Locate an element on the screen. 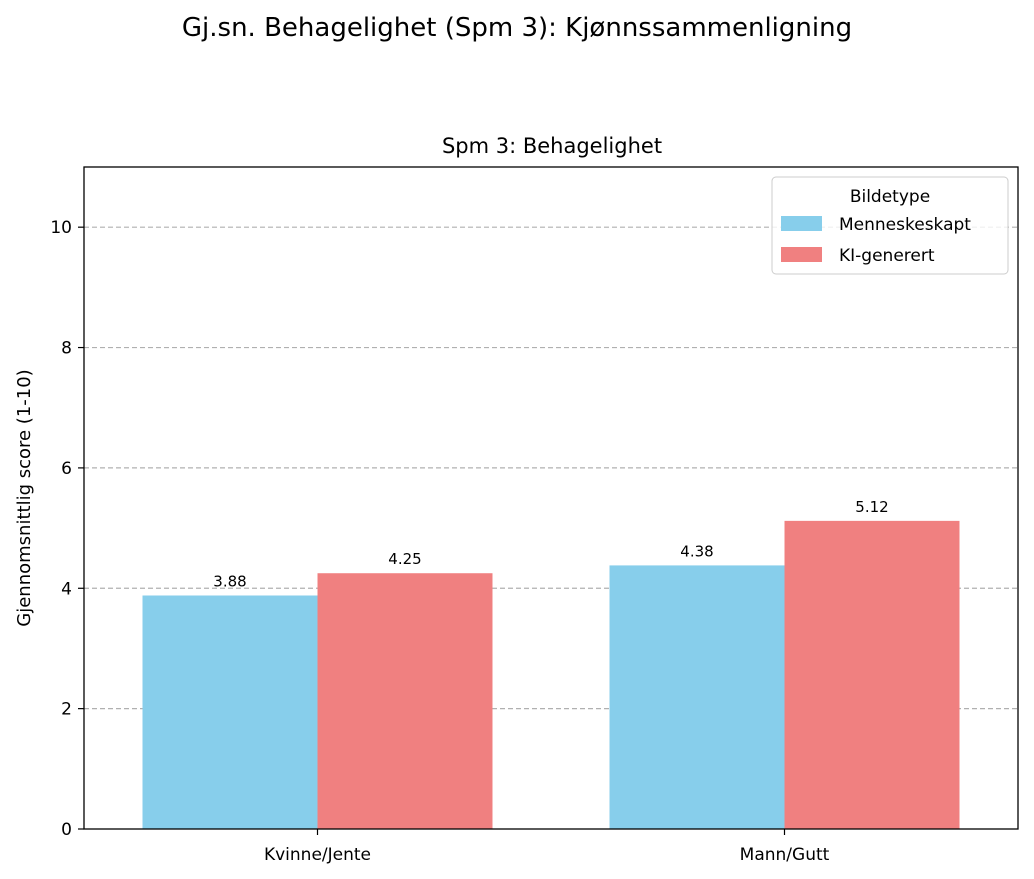 The image size is (1034, 879). legend-entry-label: KI-generert is located at coordinates (887, 256).